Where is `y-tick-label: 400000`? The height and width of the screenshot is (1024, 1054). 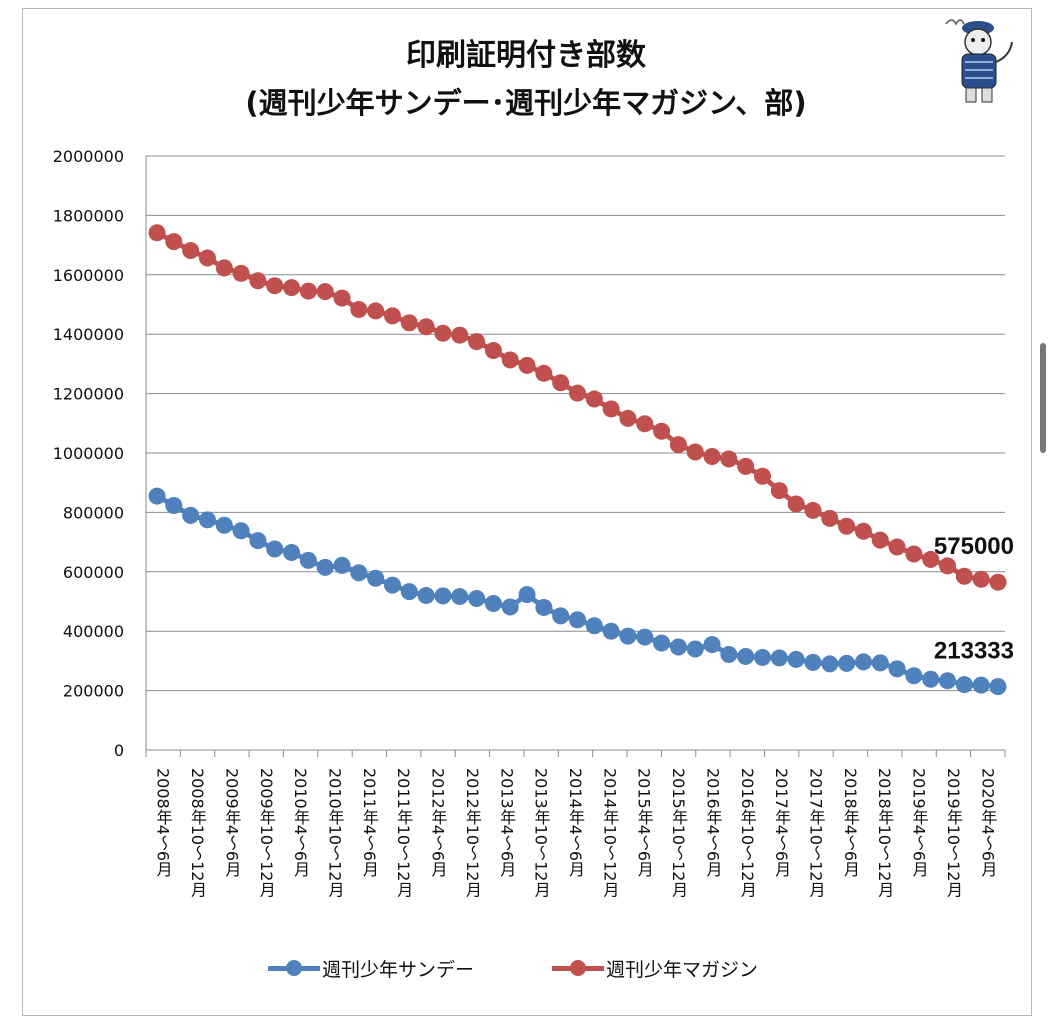 y-tick-label: 400000 is located at coordinates (93, 631).